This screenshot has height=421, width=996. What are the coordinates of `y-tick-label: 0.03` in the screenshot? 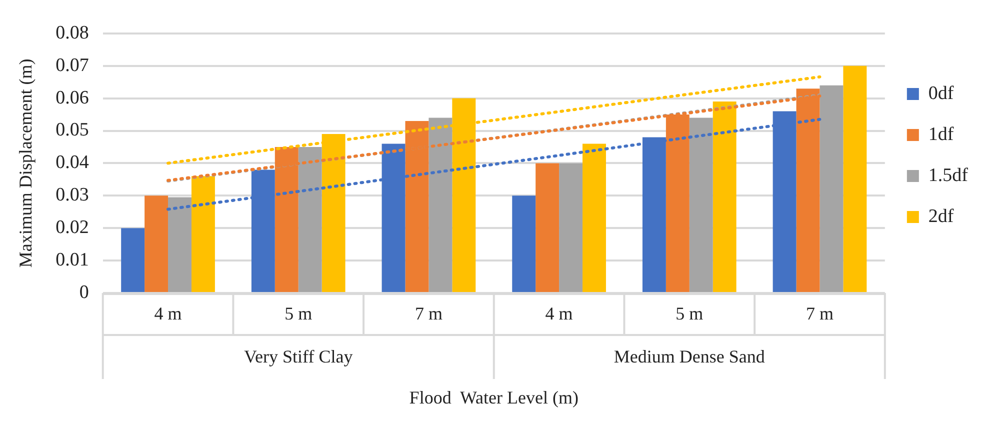 It's located at (72, 195).